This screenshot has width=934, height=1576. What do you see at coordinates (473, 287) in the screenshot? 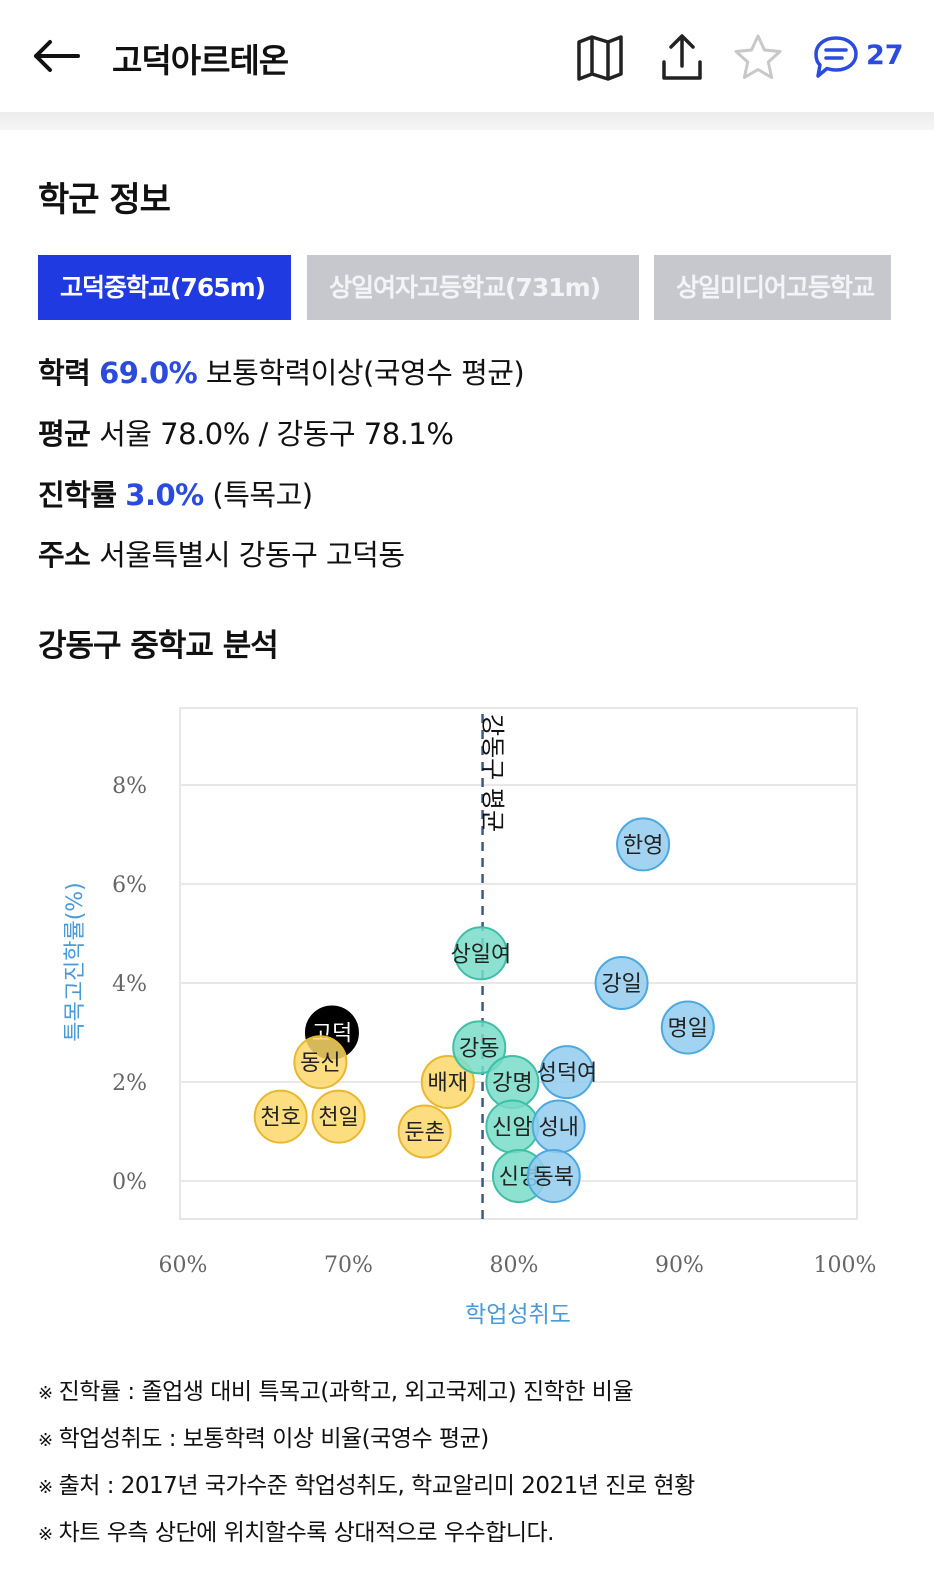
I see `tab-school-1: 상일여자고등학교(731m)` at bounding box center [473, 287].